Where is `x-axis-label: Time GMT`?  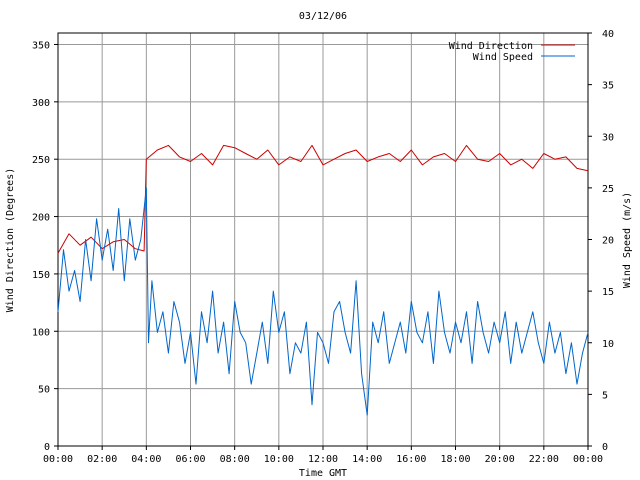 x-axis-label: Time GMT is located at coordinates (323, 473).